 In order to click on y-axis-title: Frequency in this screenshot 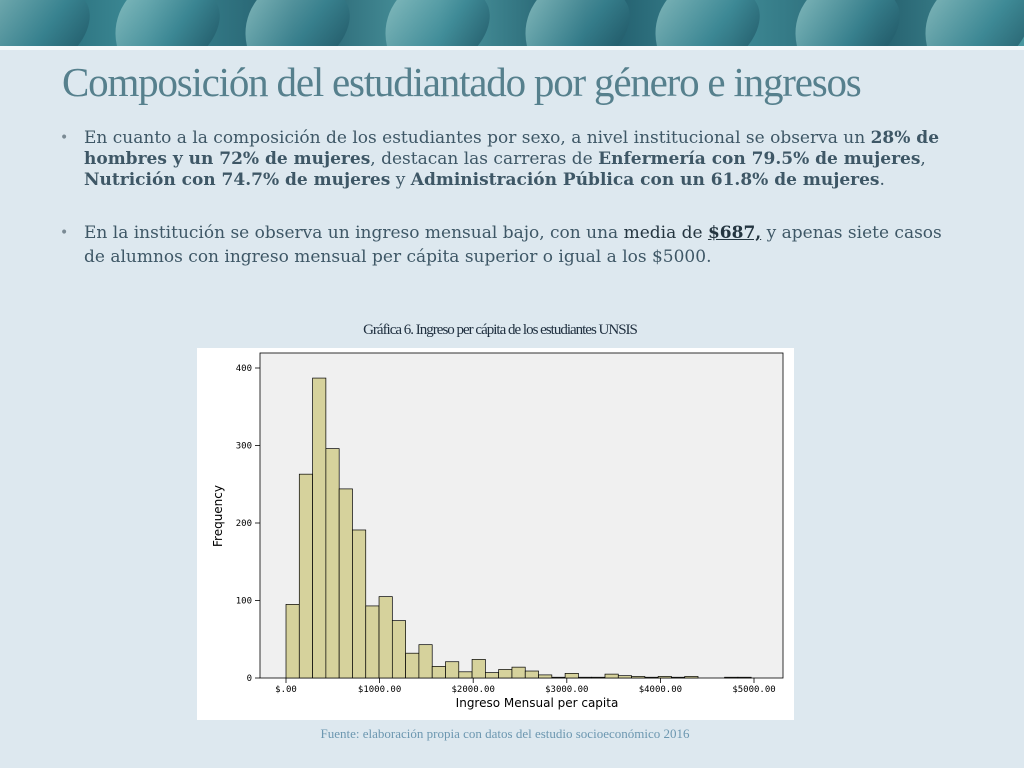, I will do `click(218, 516)`.